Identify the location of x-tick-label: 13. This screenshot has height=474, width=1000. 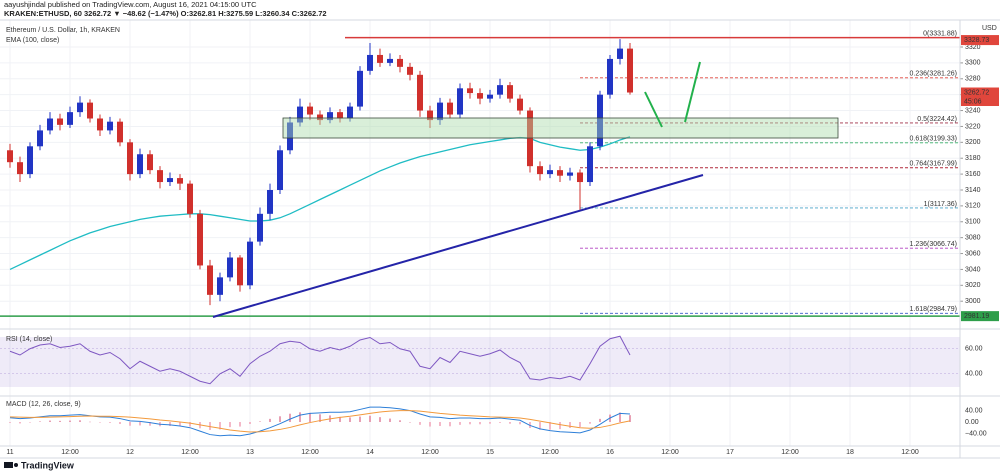
(250, 452).